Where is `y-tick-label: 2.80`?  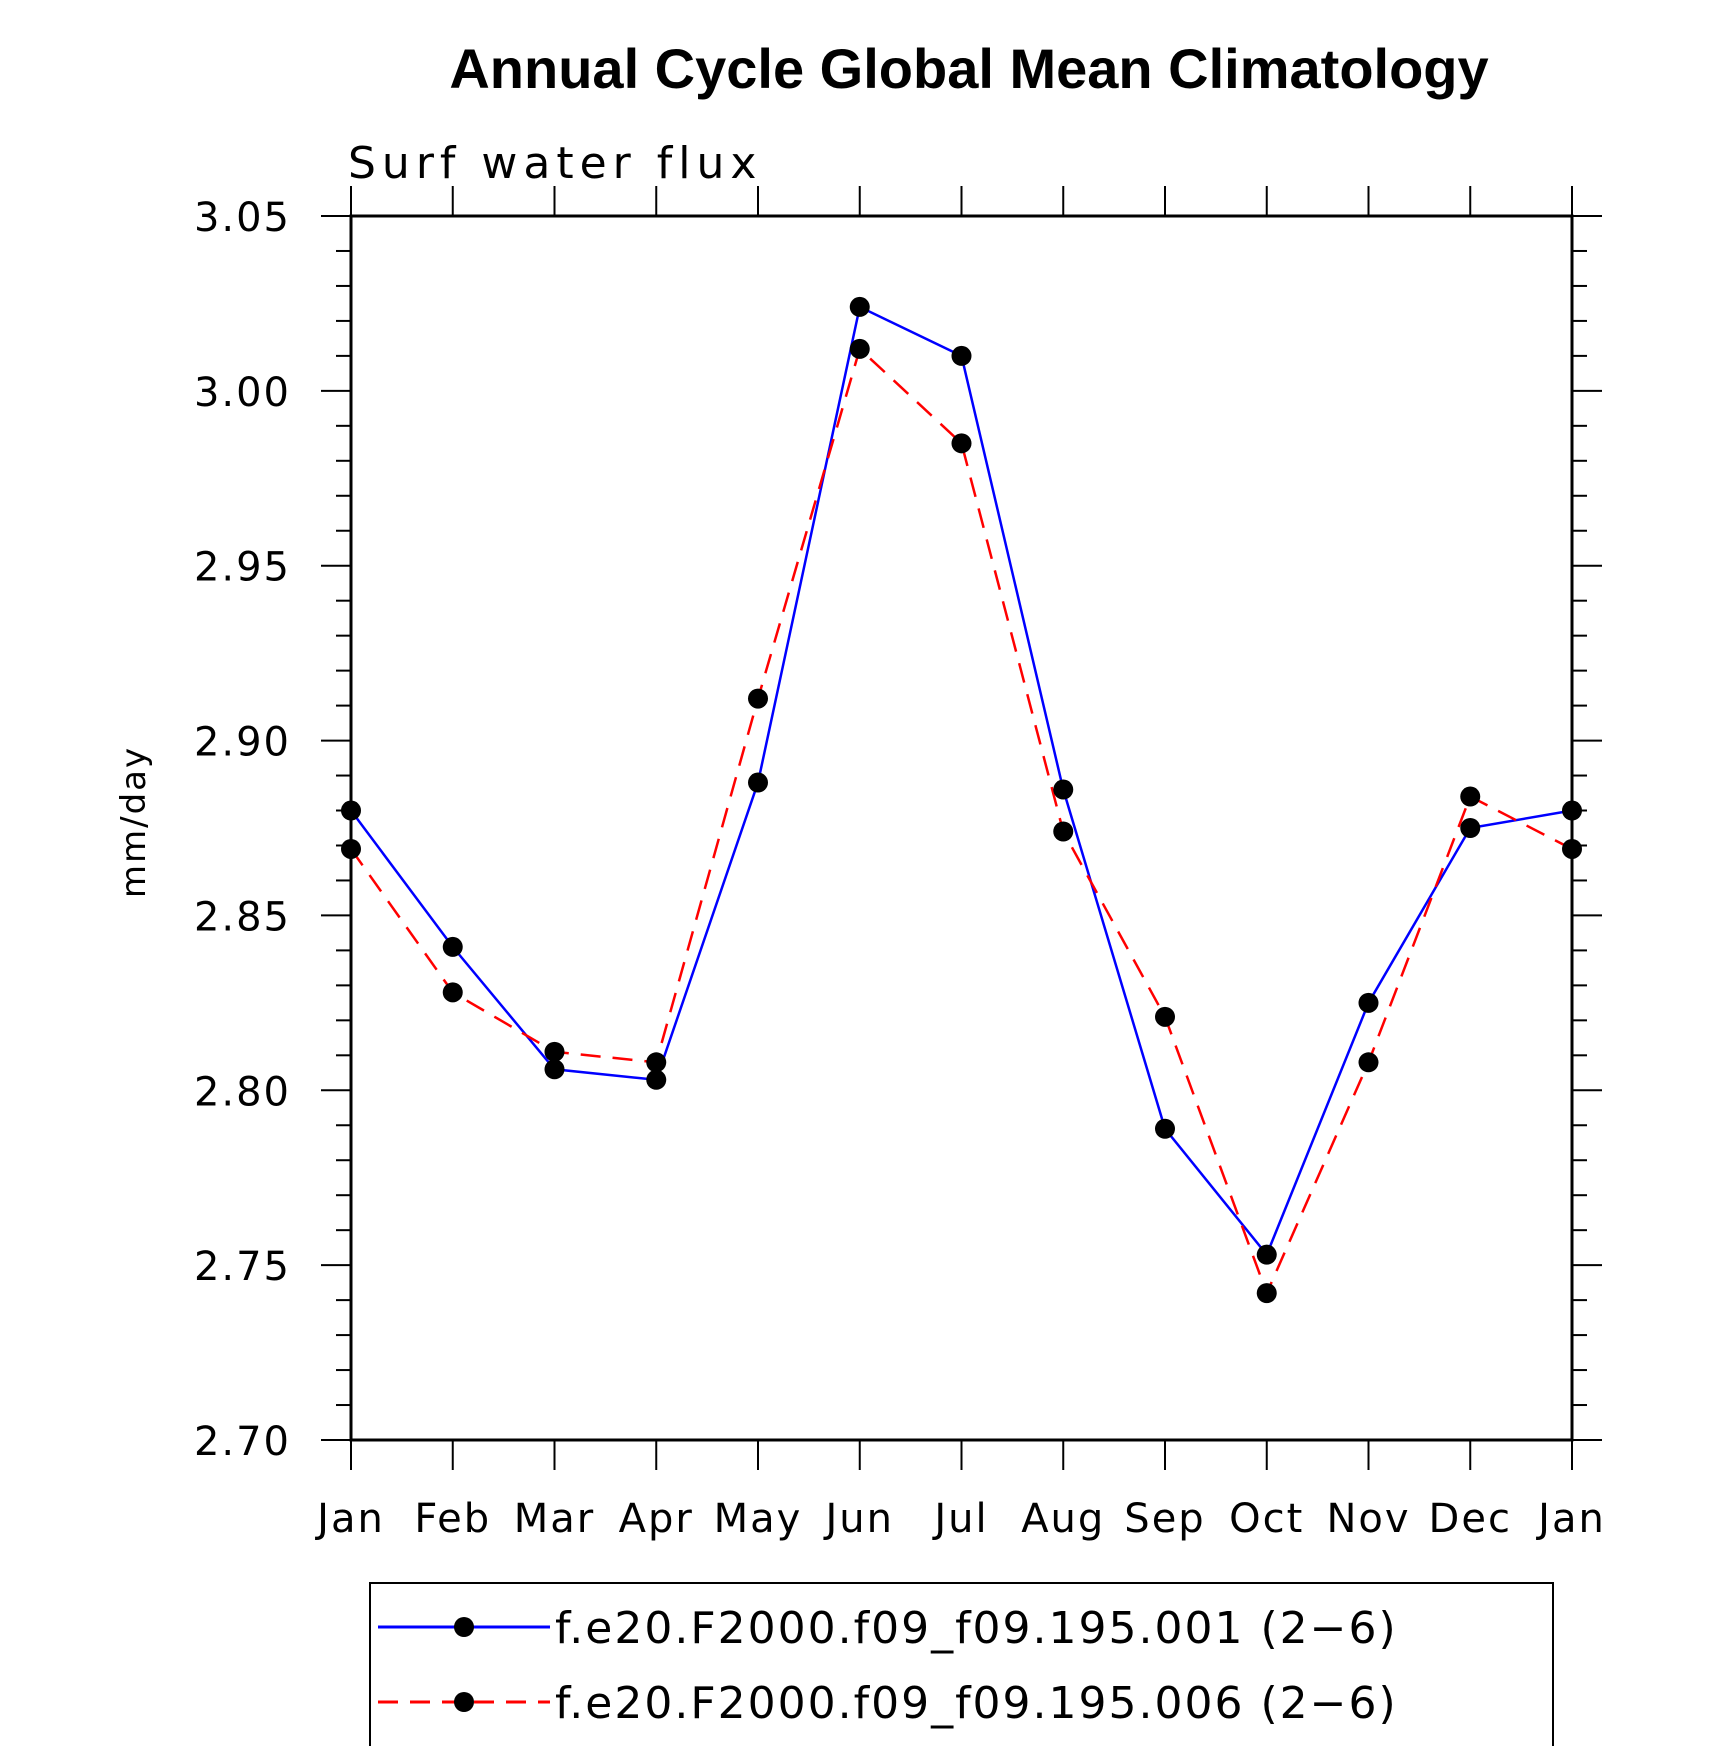
y-tick-label: 2.80 is located at coordinates (242, 1092).